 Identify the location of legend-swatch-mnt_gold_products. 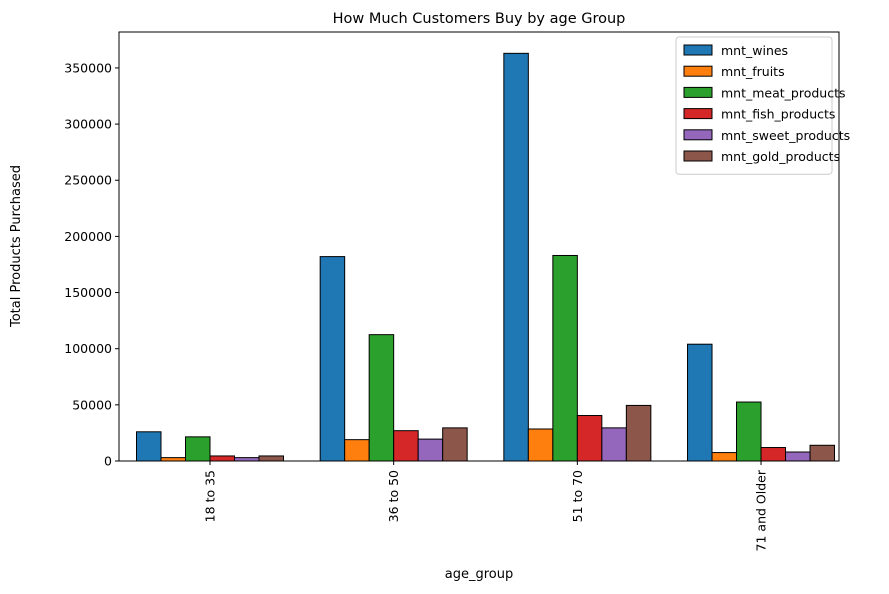
(698, 156).